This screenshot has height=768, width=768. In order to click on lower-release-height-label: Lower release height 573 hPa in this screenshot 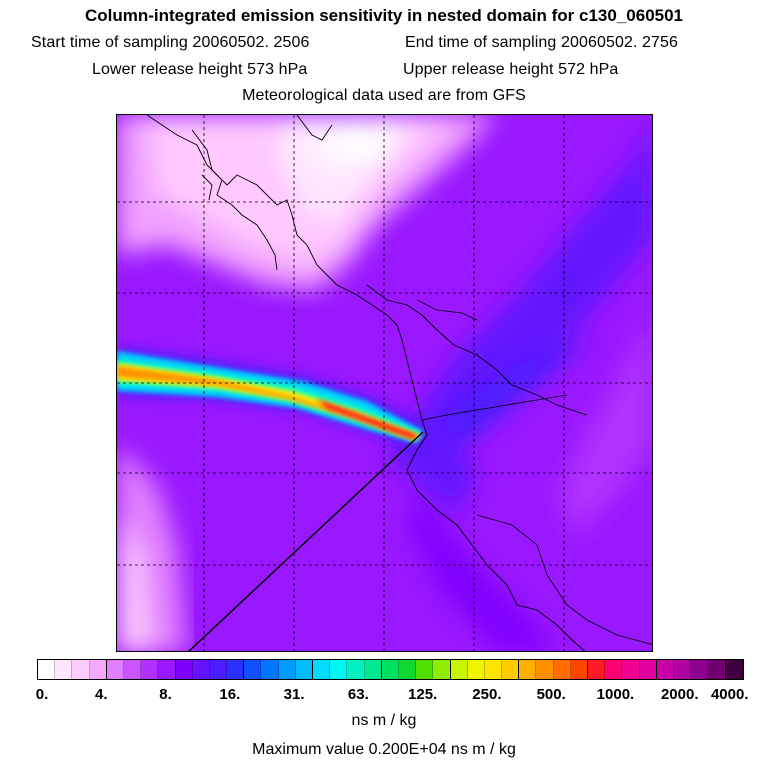, I will do `click(200, 69)`.